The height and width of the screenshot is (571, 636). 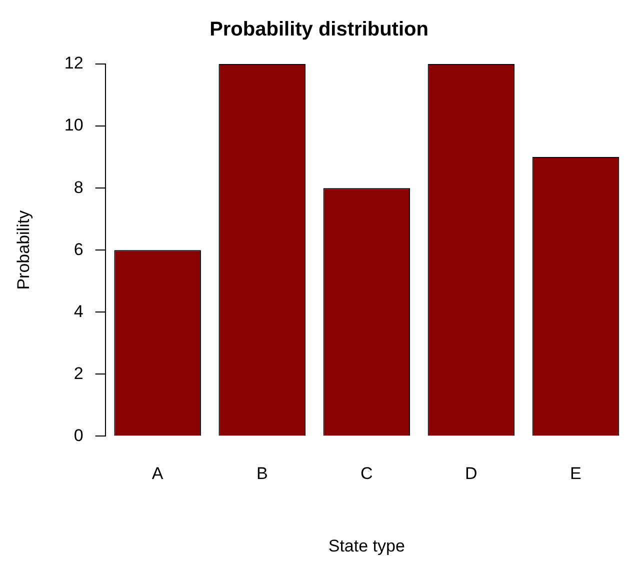 I want to click on y-tick-label: 10, so click(x=74, y=125).